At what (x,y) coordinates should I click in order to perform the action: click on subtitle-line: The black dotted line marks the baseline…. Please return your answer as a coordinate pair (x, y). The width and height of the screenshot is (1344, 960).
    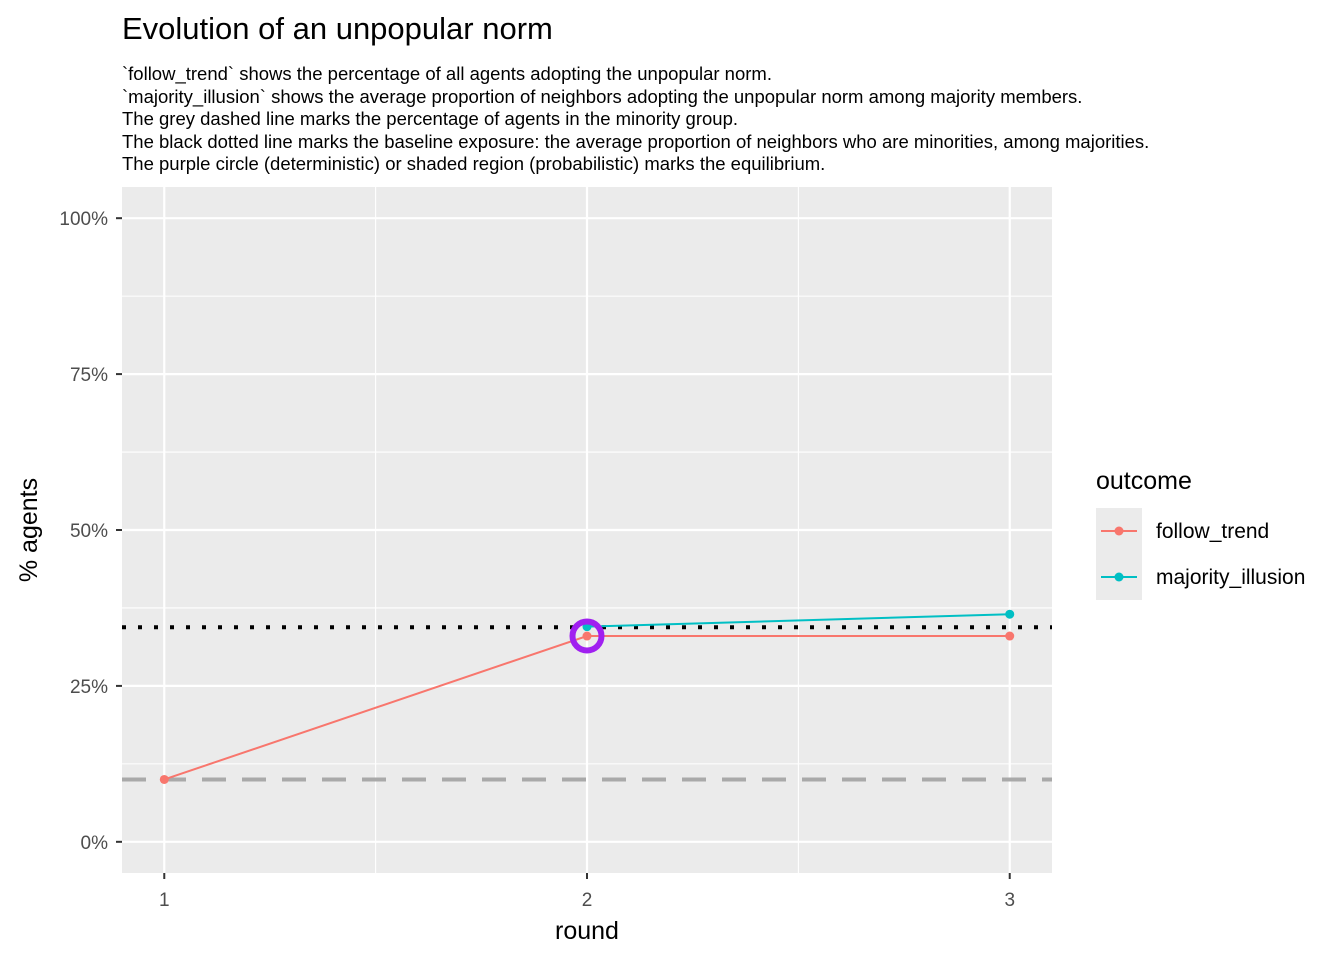
    Looking at the image, I should click on (636, 141).